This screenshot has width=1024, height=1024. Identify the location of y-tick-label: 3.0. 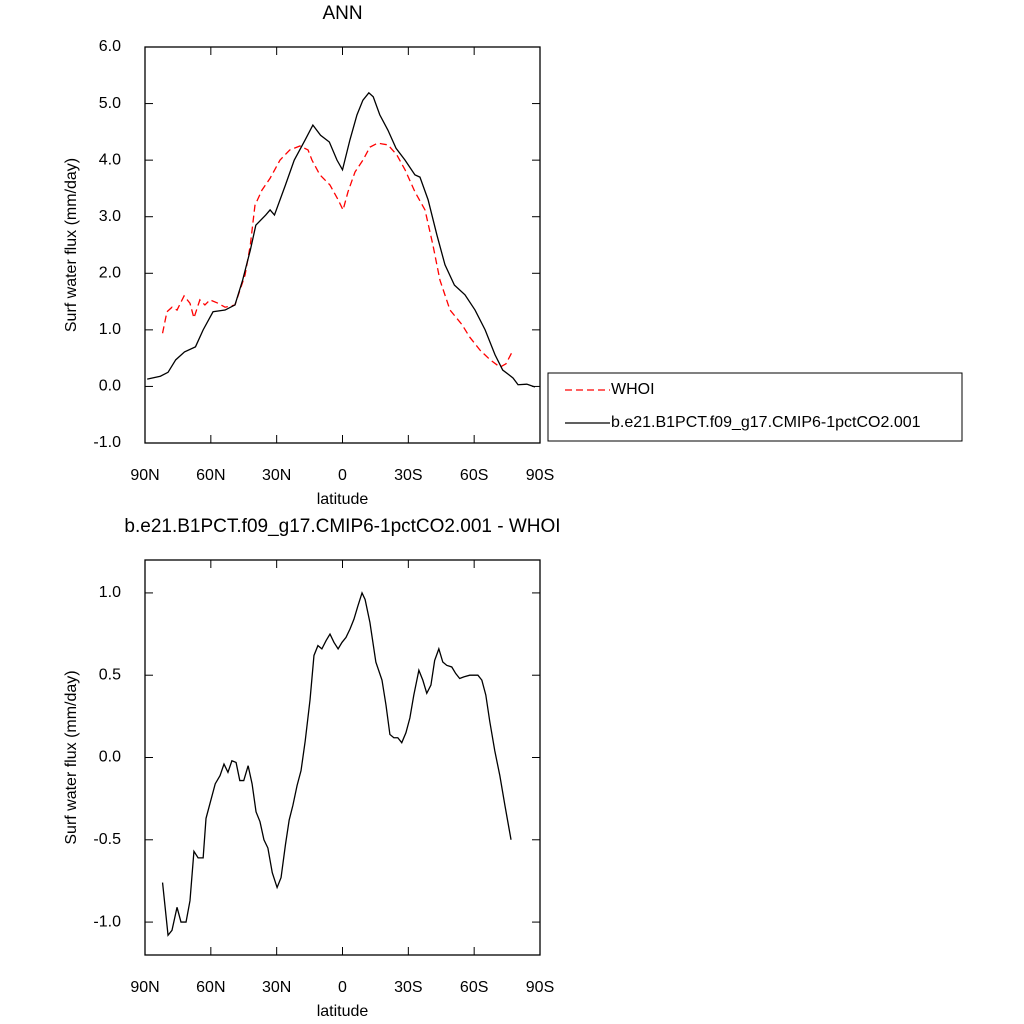
(110, 216).